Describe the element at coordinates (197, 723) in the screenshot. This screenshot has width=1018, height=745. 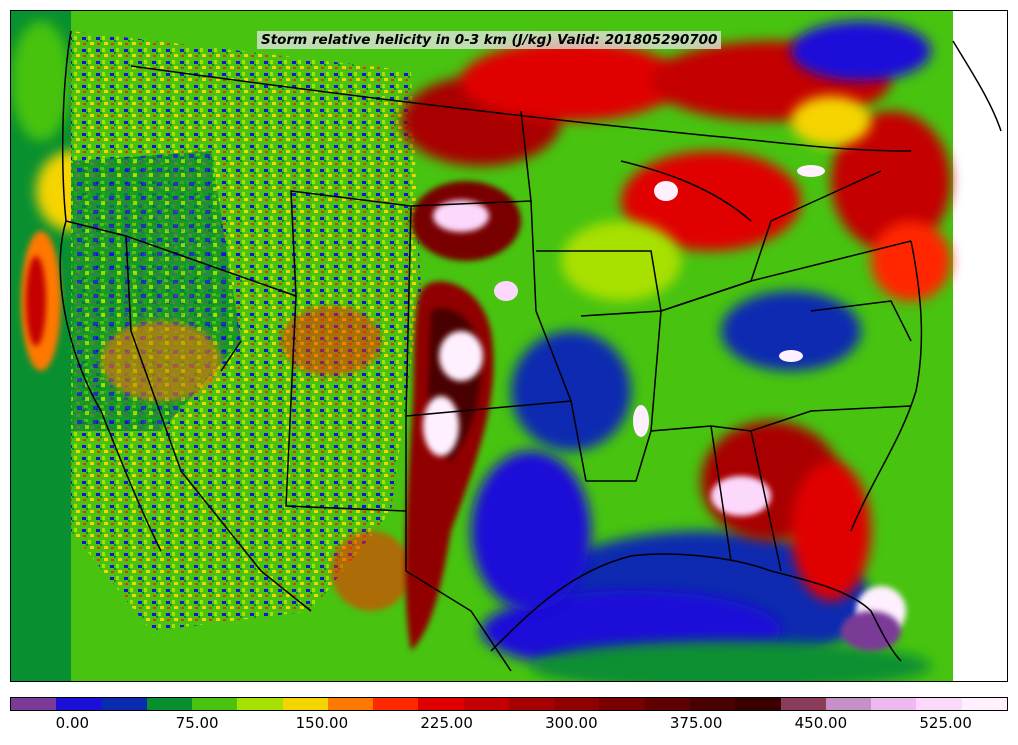
I see `colorbar-tick-label: 75.00` at that location.